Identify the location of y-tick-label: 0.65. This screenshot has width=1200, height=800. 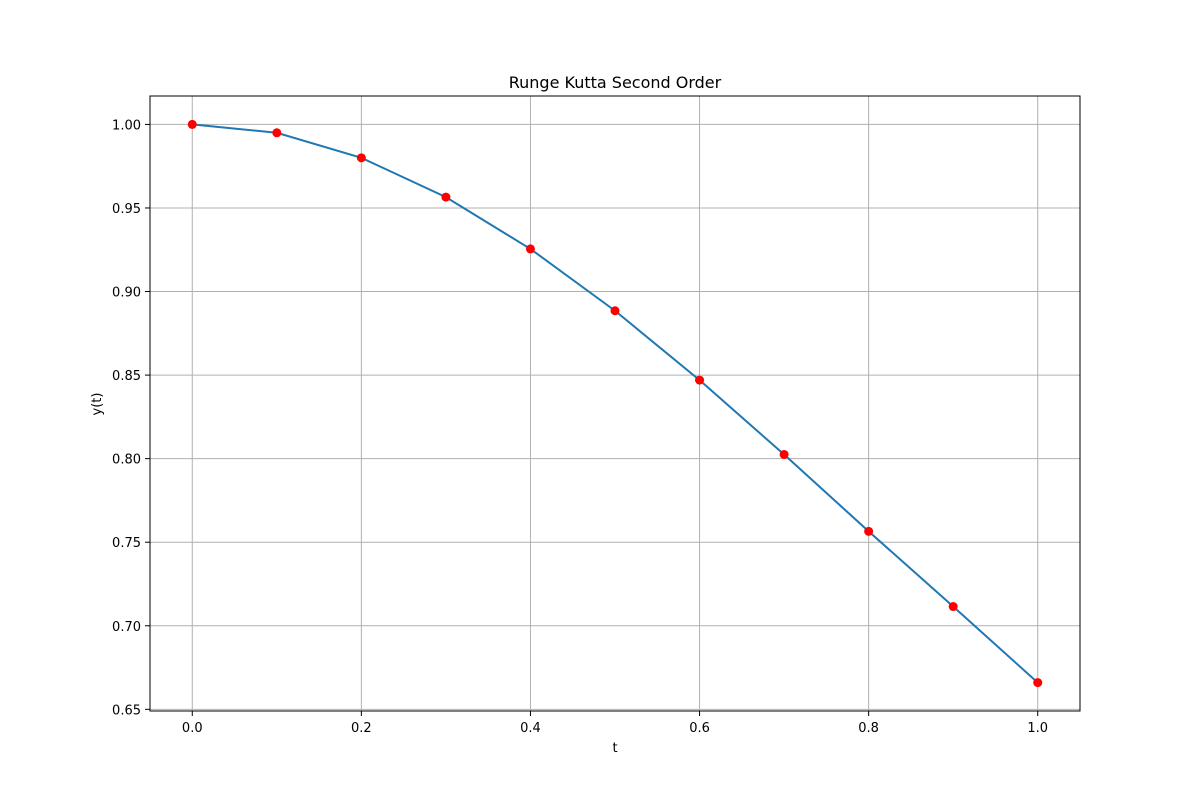
(126, 710).